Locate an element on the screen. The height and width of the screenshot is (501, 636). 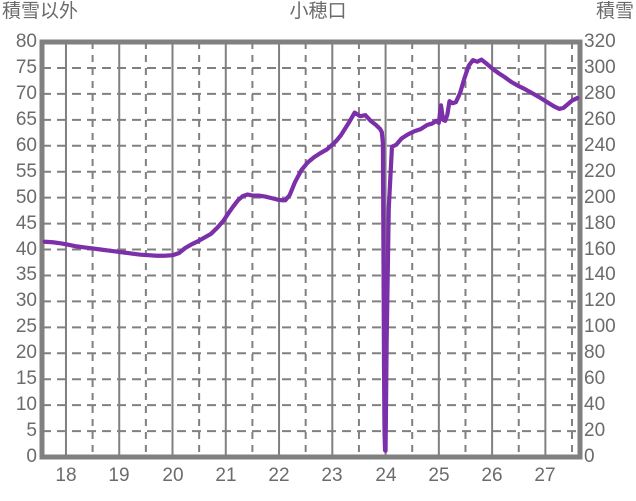
y2-tick-60: 60 is located at coordinates (595, 378).